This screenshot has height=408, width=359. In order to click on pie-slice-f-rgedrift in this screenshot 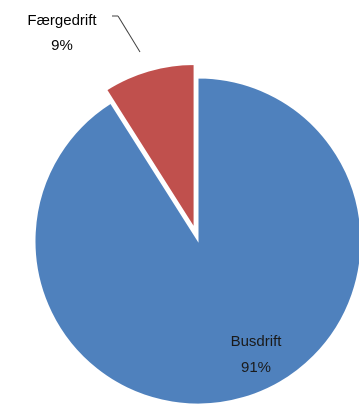, I will do `click(150, 147)`.